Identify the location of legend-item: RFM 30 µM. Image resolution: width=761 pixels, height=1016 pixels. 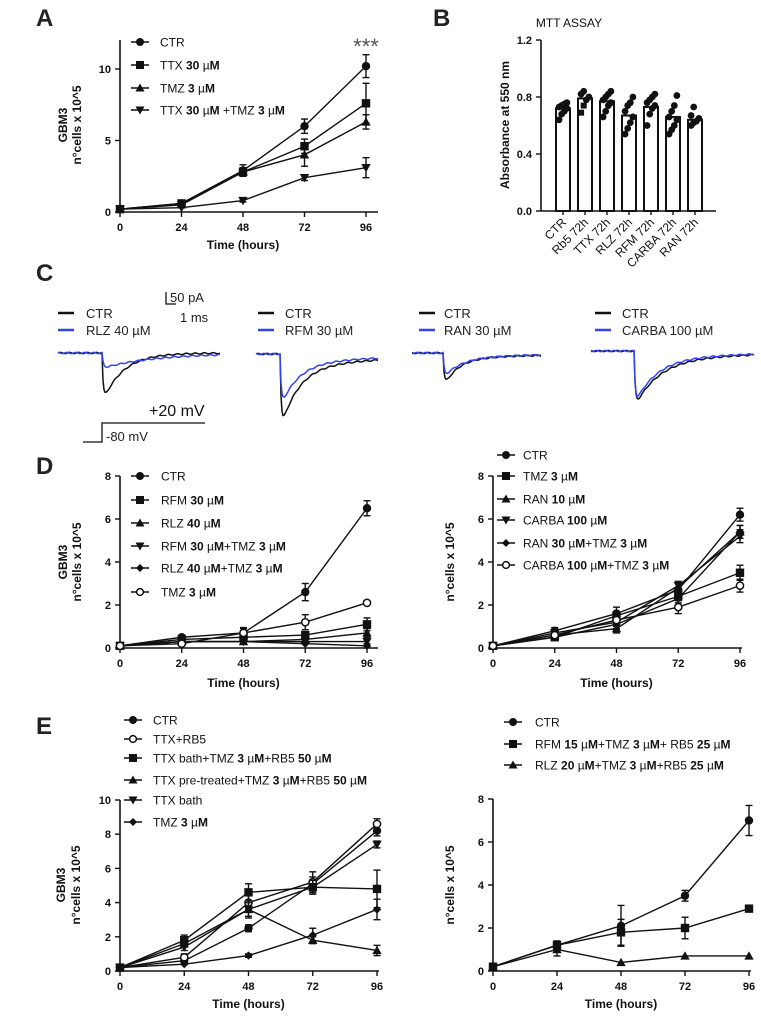
(177, 501).